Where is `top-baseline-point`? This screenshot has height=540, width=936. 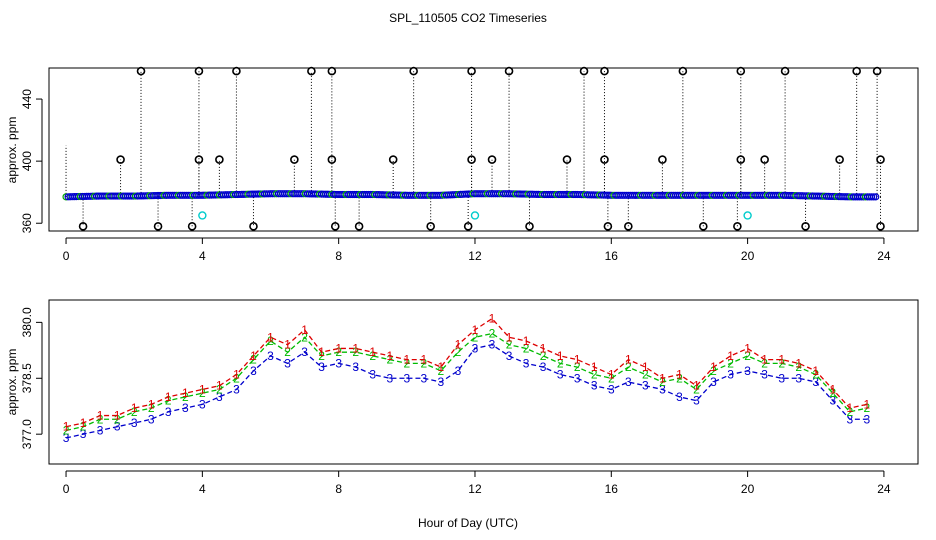
top-baseline-point is located at coordinates (874, 197).